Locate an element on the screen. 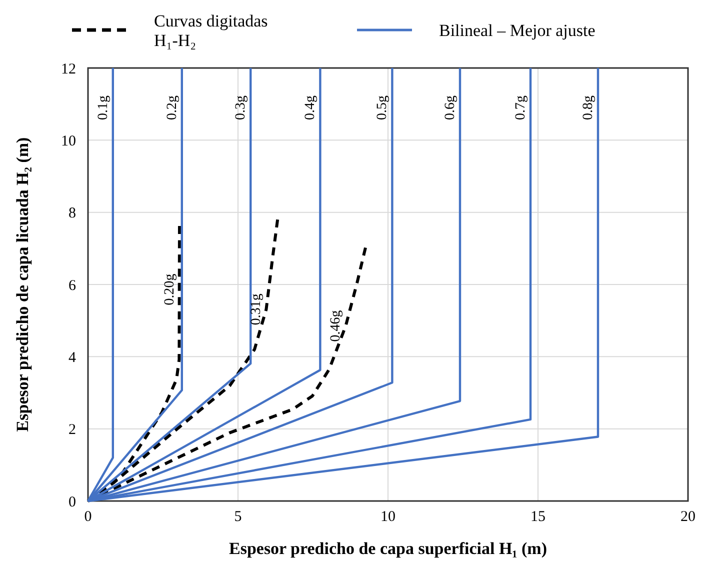 Image resolution: width=702 pixels, height=574 pixels. y-tick-label: 8 is located at coordinates (72, 214).